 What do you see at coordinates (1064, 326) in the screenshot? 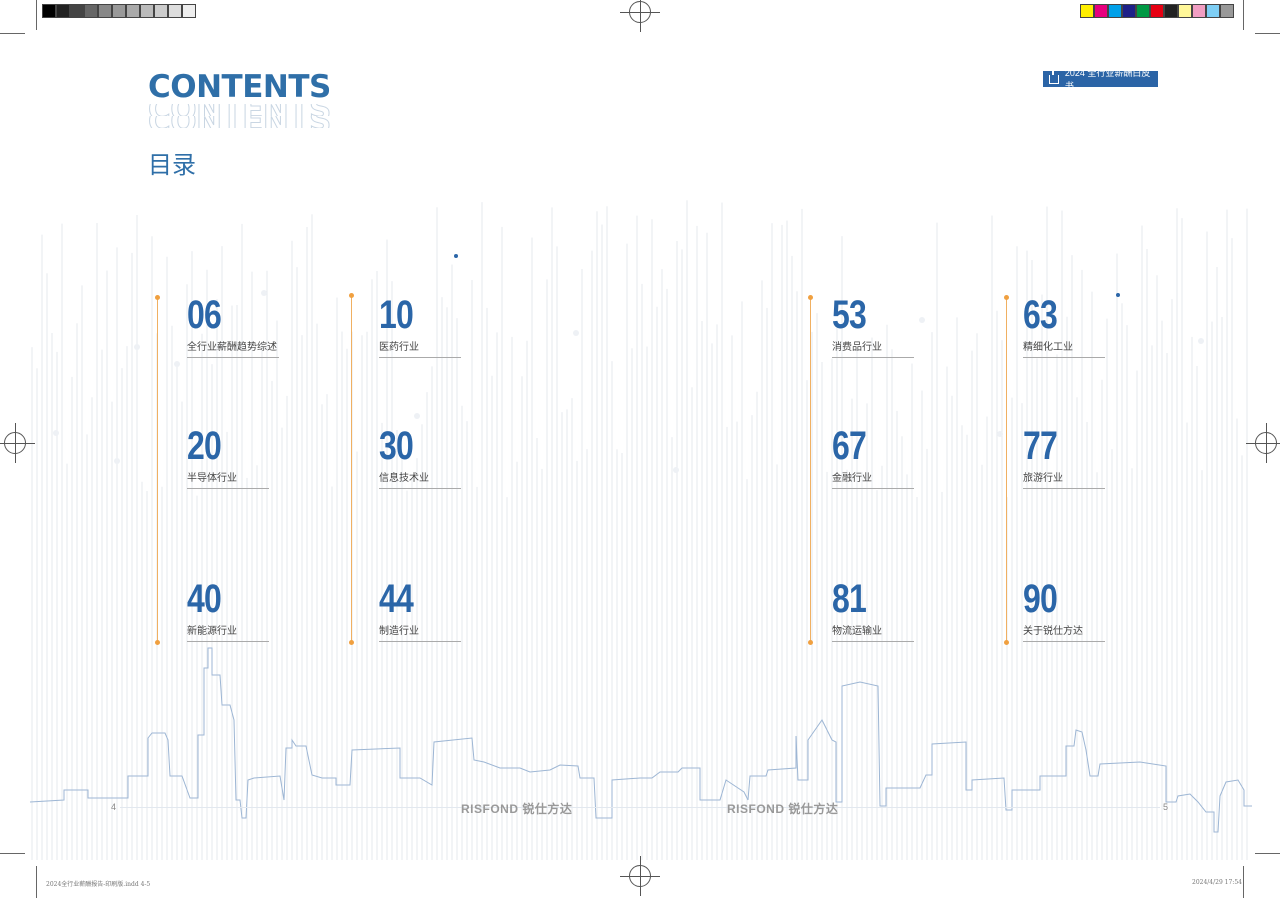
I see `toc-item: 63 精细化工业` at bounding box center [1064, 326].